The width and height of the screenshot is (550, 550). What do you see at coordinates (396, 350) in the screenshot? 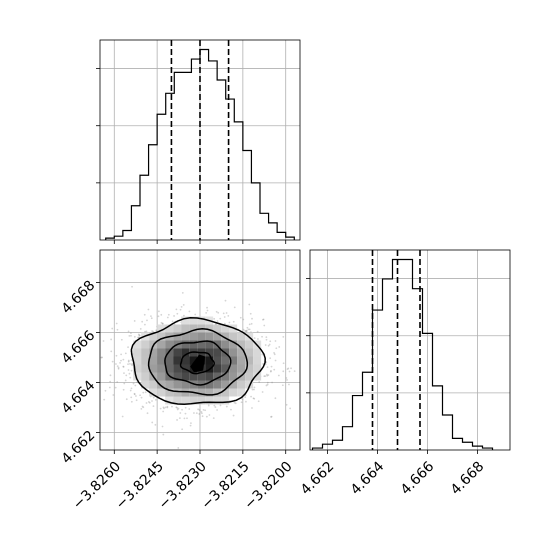
I see `quantile-lines` at bounding box center [396, 350].